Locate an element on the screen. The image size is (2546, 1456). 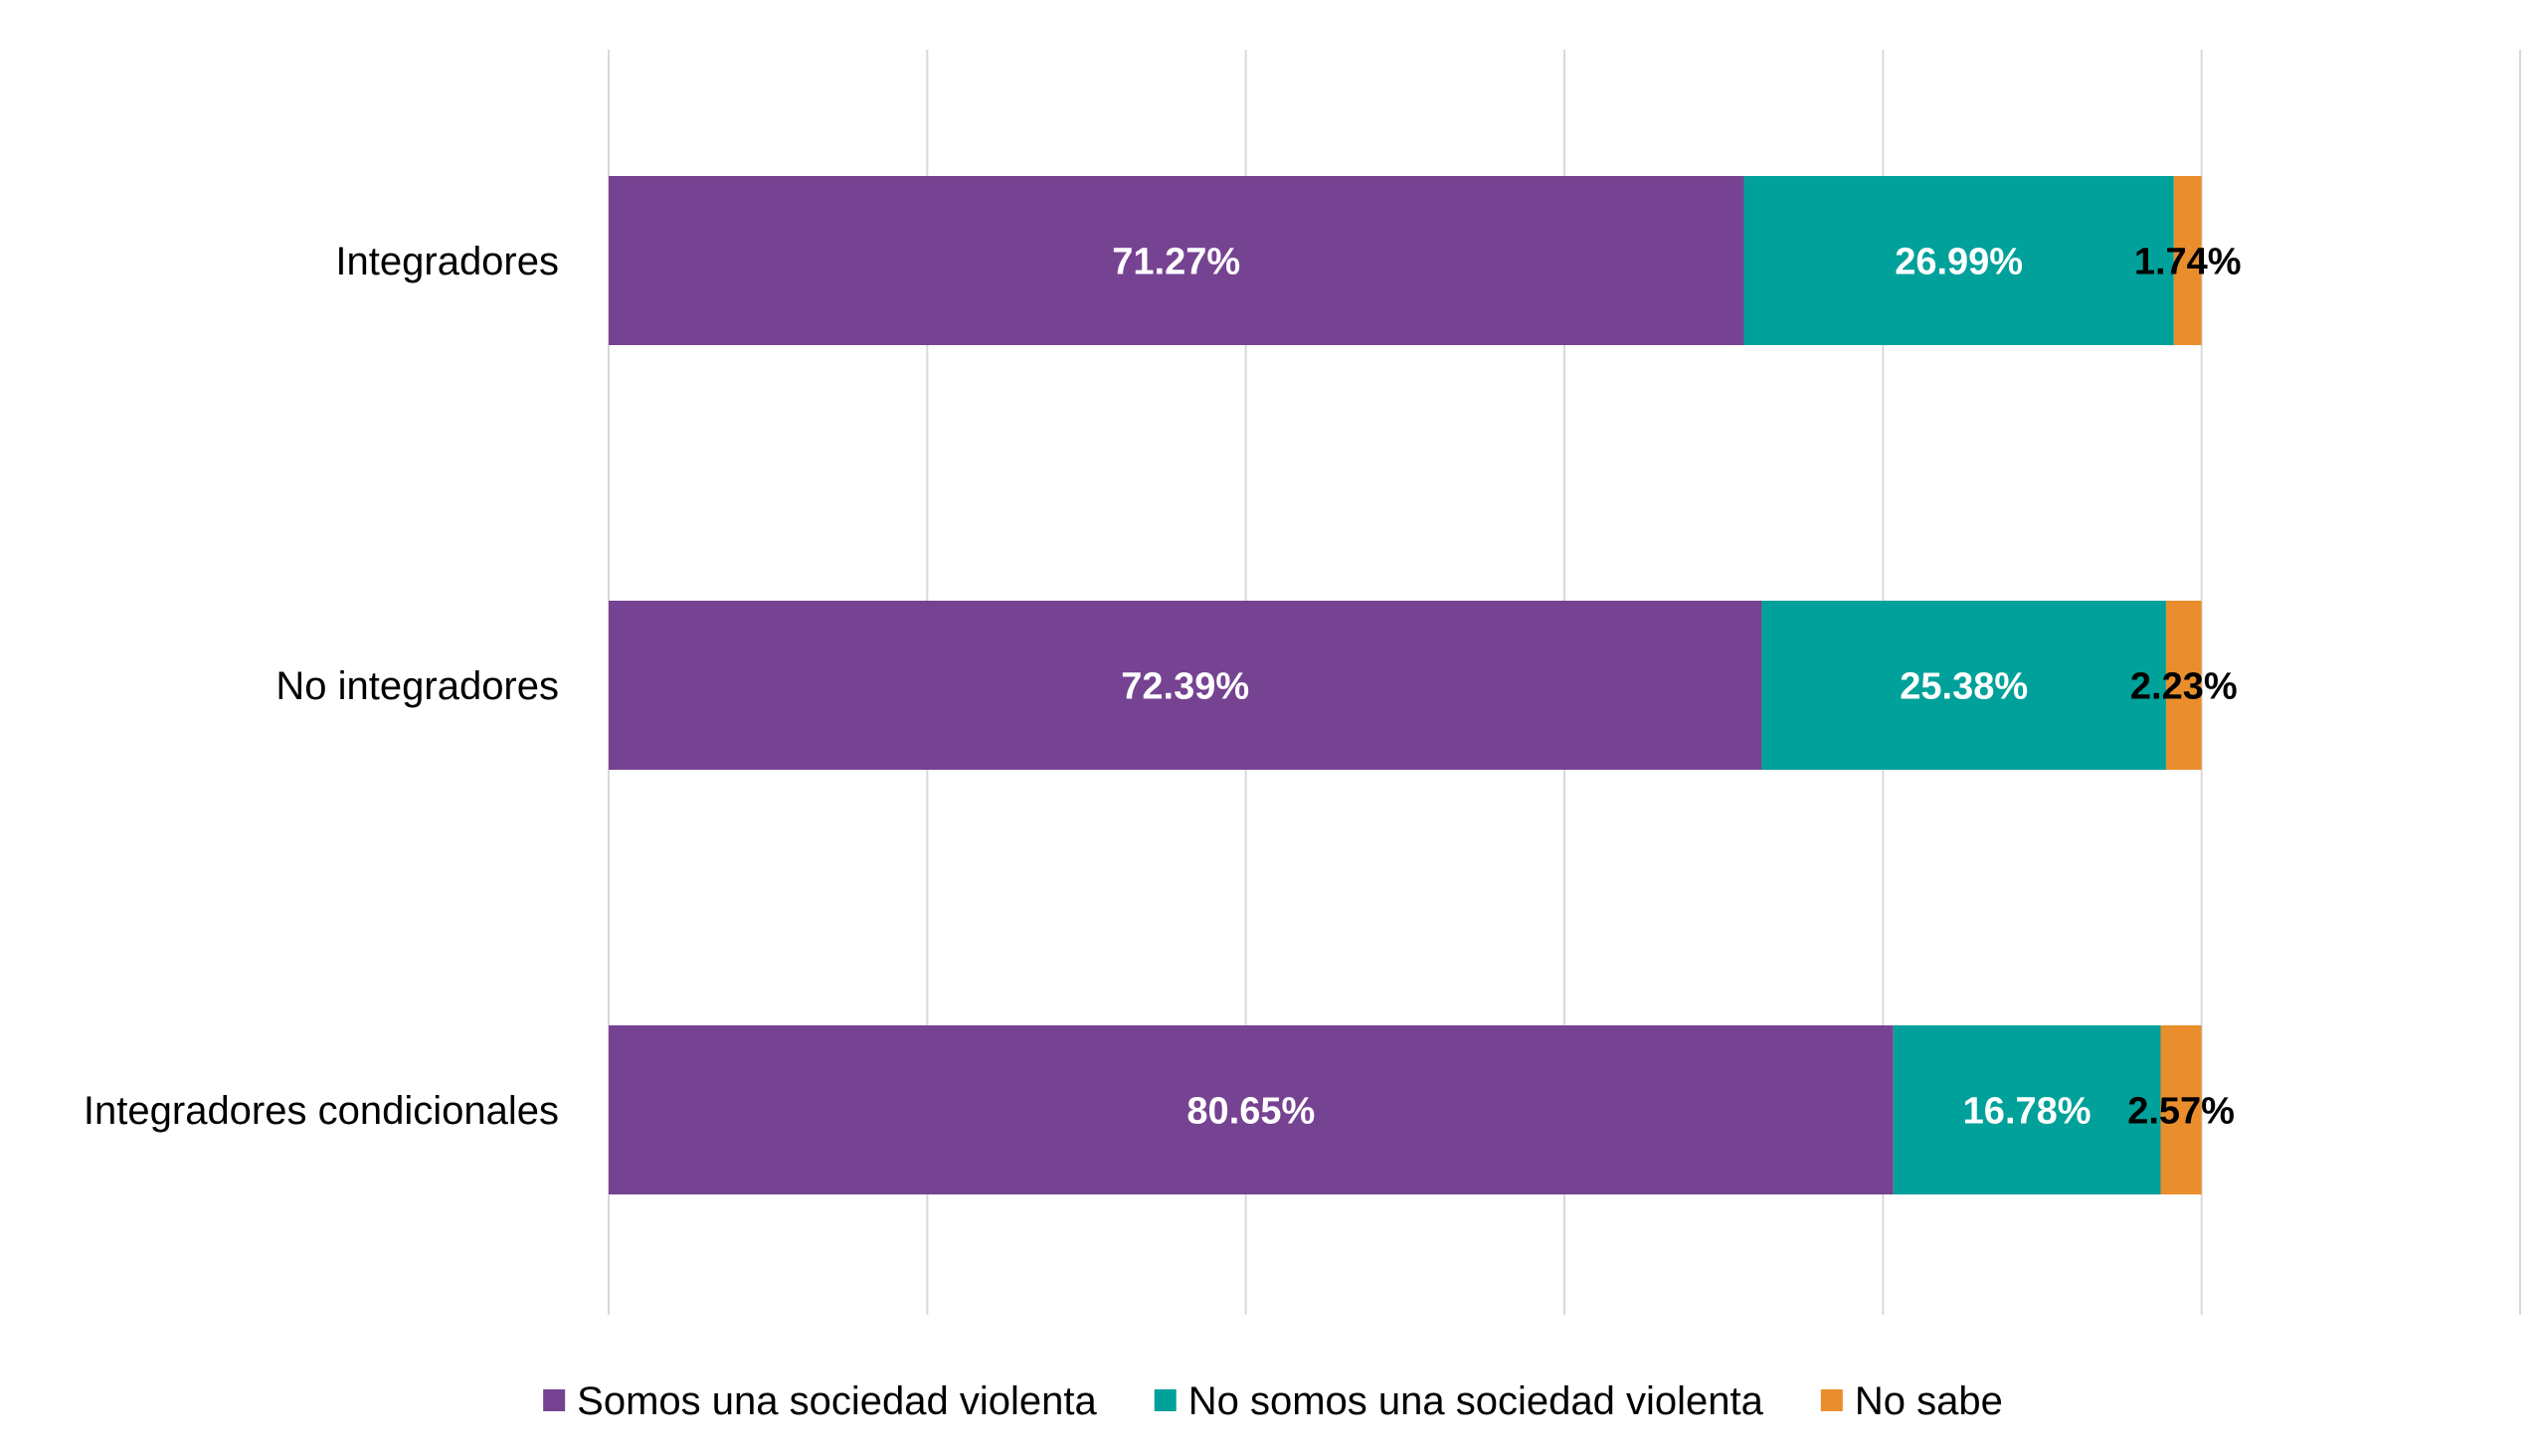
category-label-3: Integradores condicionales is located at coordinates (321, 1111).